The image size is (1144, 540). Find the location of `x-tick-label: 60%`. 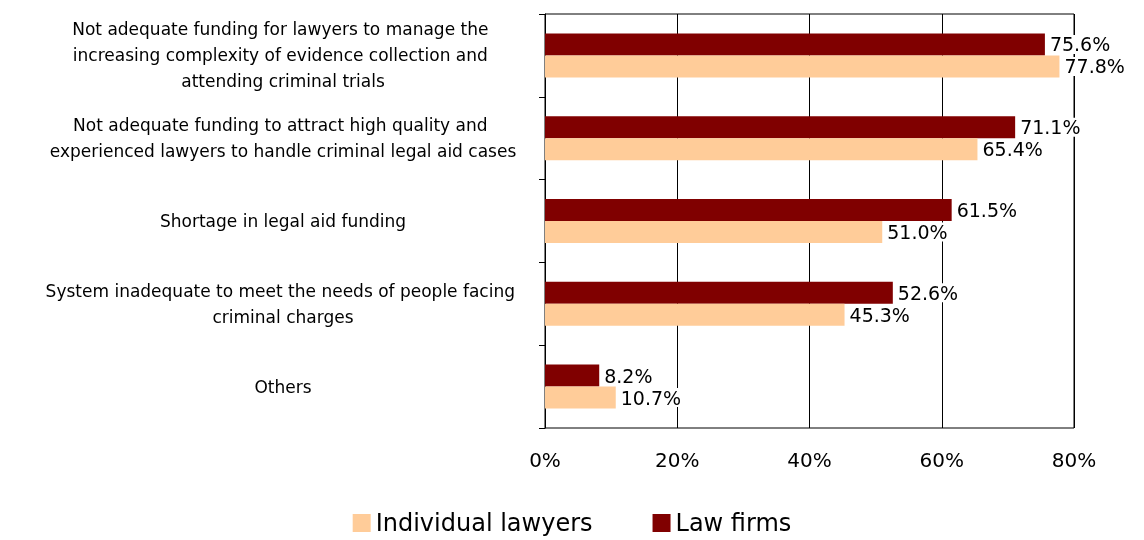

x-tick-label: 60% is located at coordinates (941, 460).